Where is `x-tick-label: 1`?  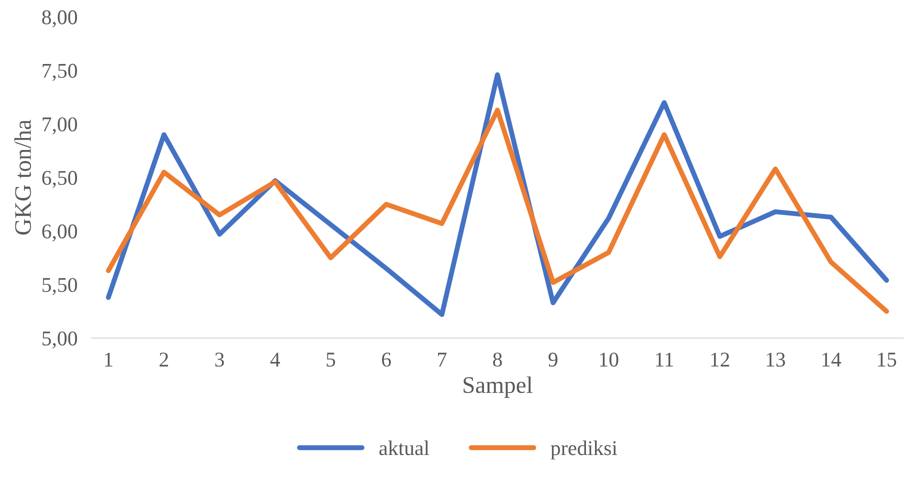
x-tick-label: 1 is located at coordinates (108, 359).